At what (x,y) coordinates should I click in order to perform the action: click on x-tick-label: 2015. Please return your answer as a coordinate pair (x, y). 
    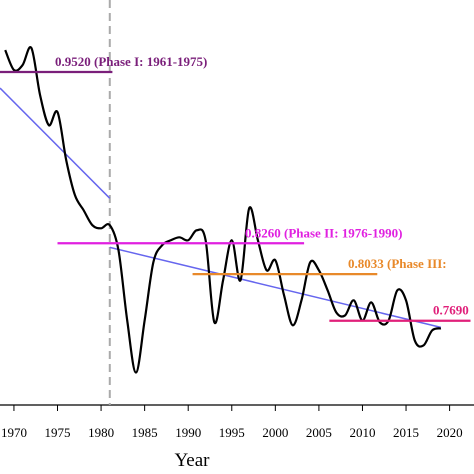
    Looking at the image, I should click on (406, 432).